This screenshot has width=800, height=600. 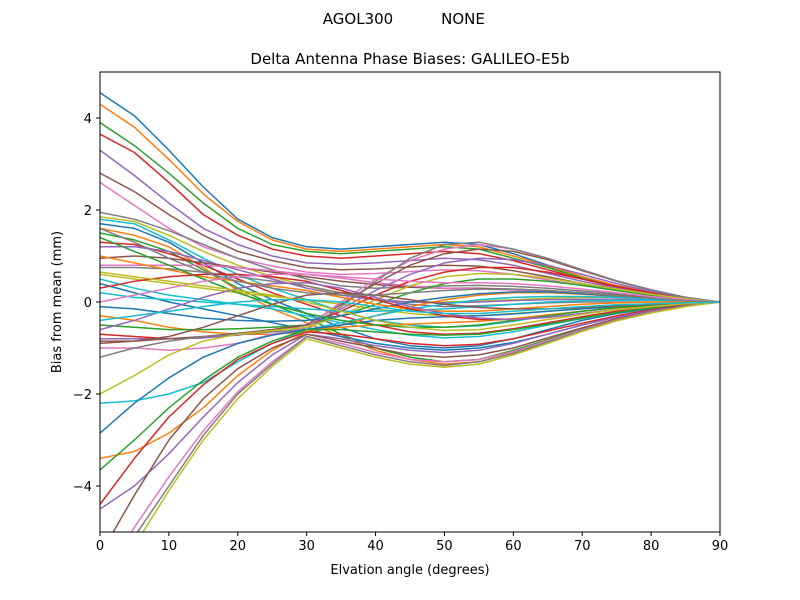 I want to click on series-line-s25, so click(x=410, y=298).